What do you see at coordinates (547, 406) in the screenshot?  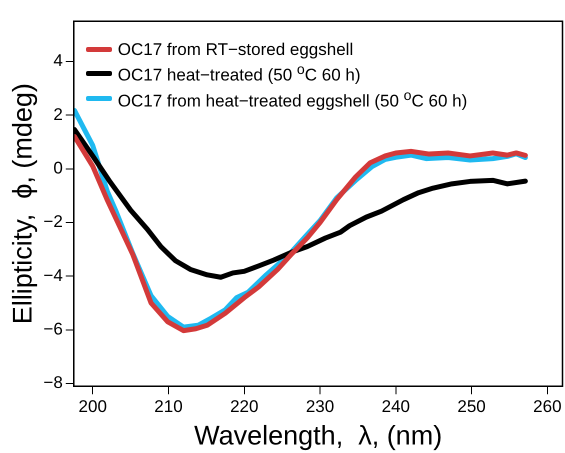 I see `x-tick-label: 260` at bounding box center [547, 406].